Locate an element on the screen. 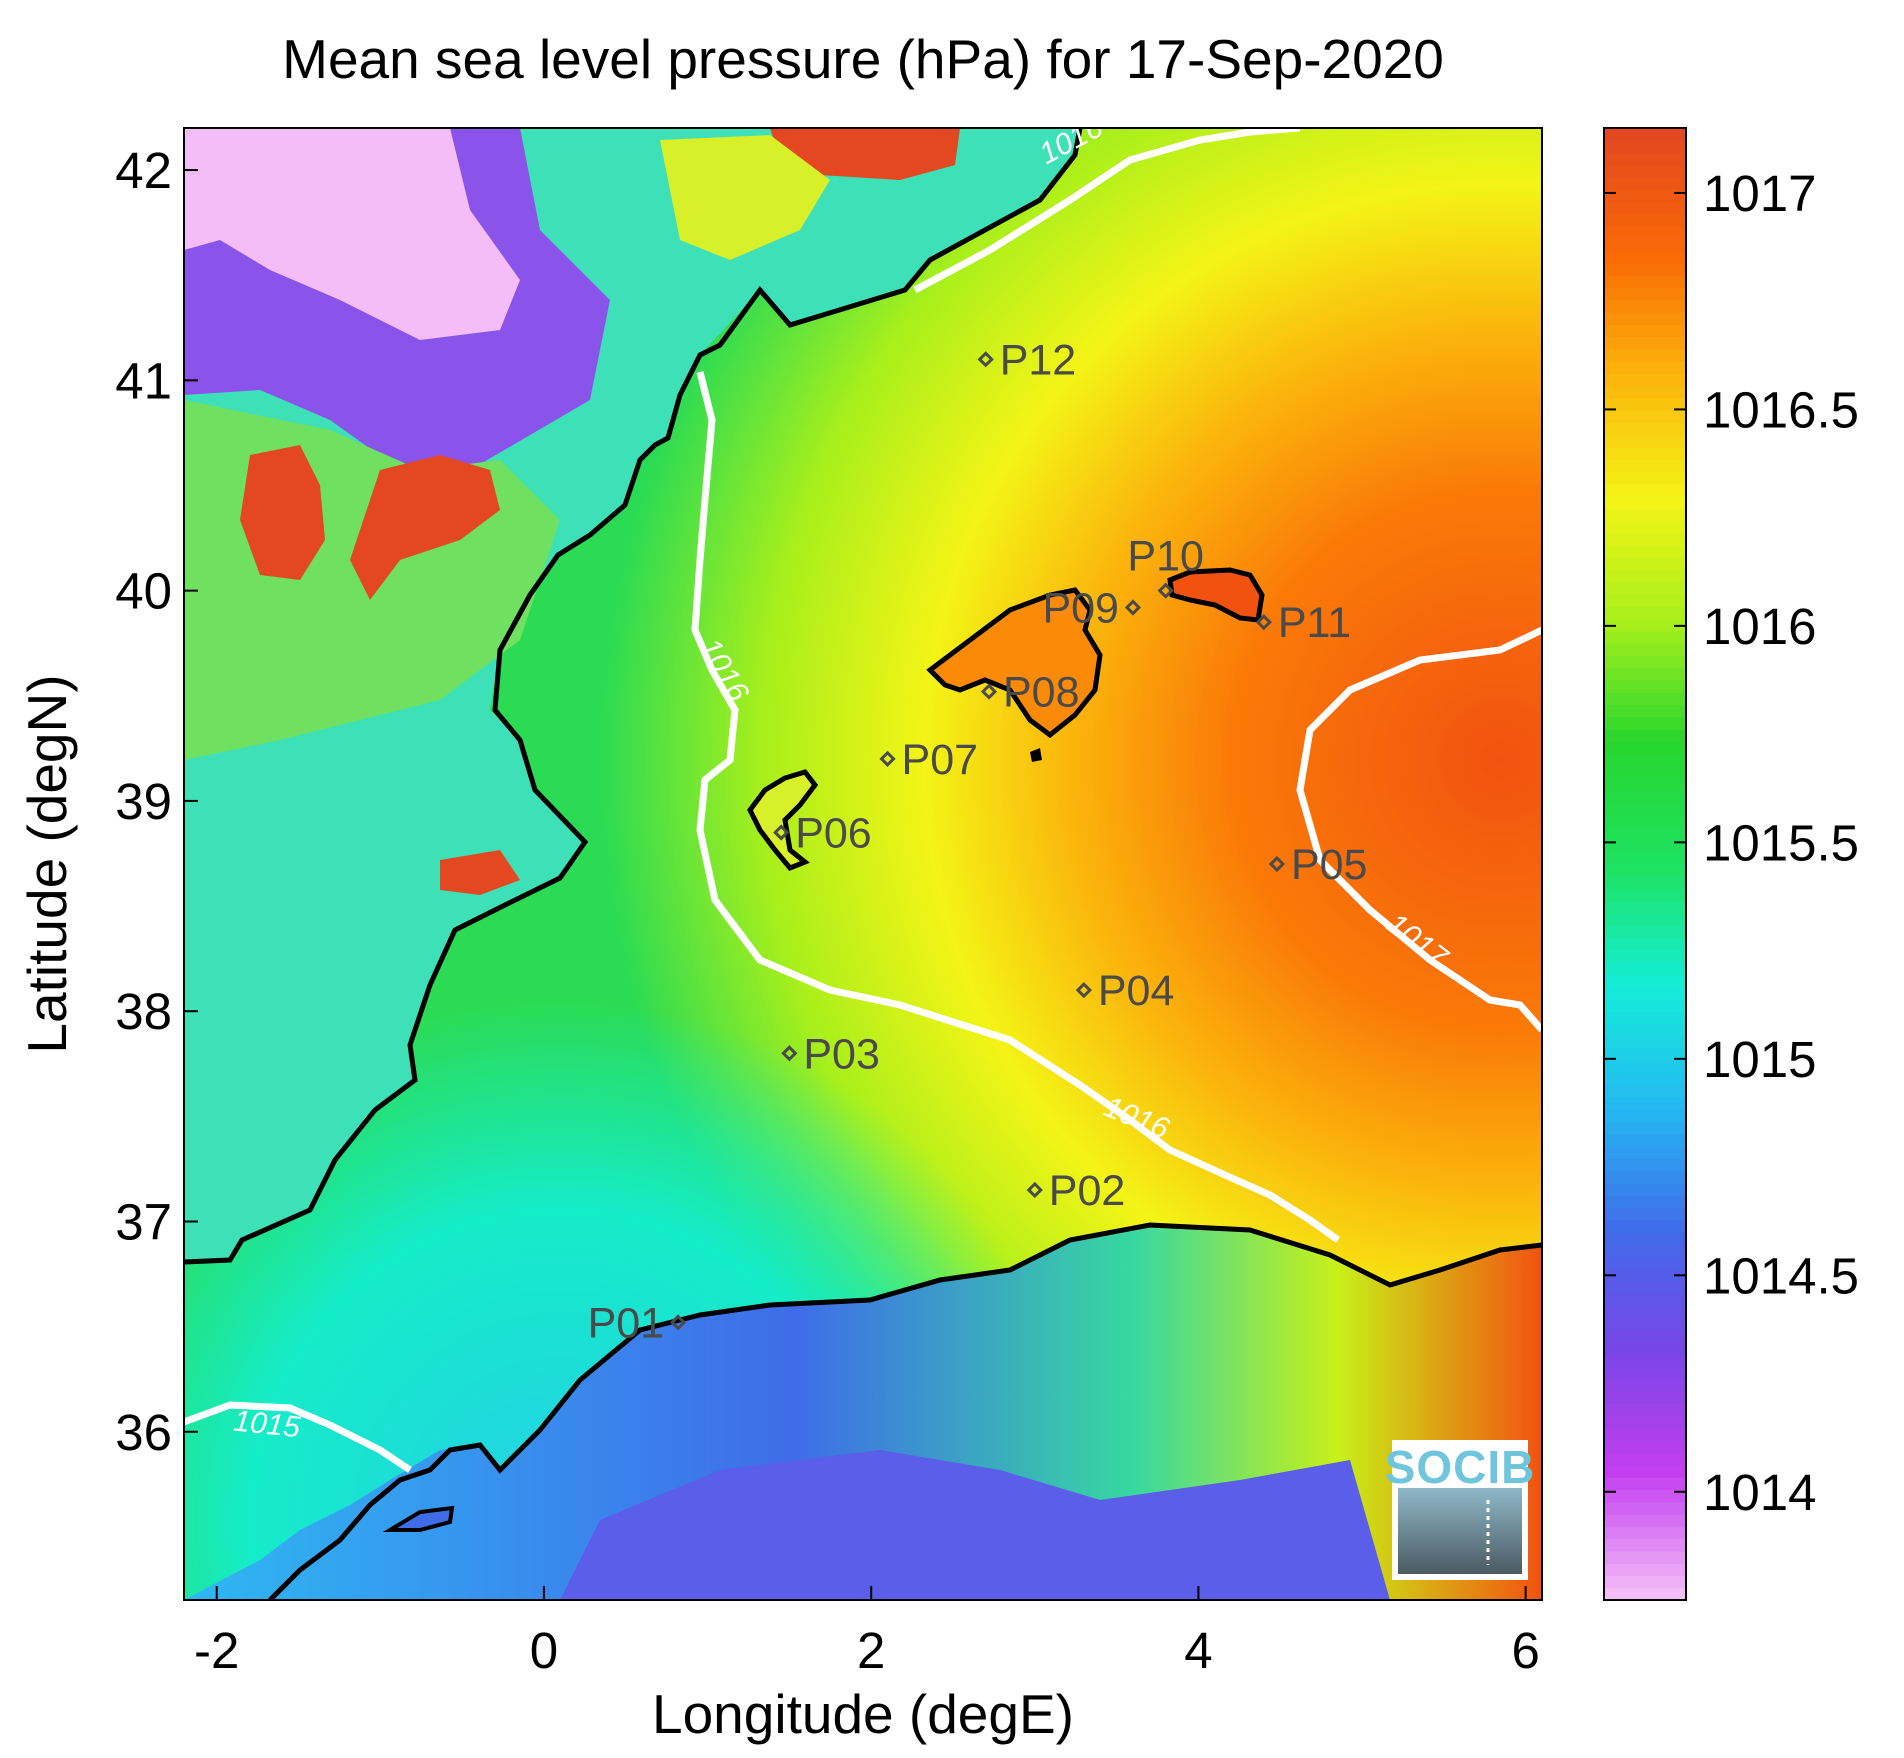 This screenshot has width=1904, height=1758. station-label: P06 is located at coordinates (833, 833).